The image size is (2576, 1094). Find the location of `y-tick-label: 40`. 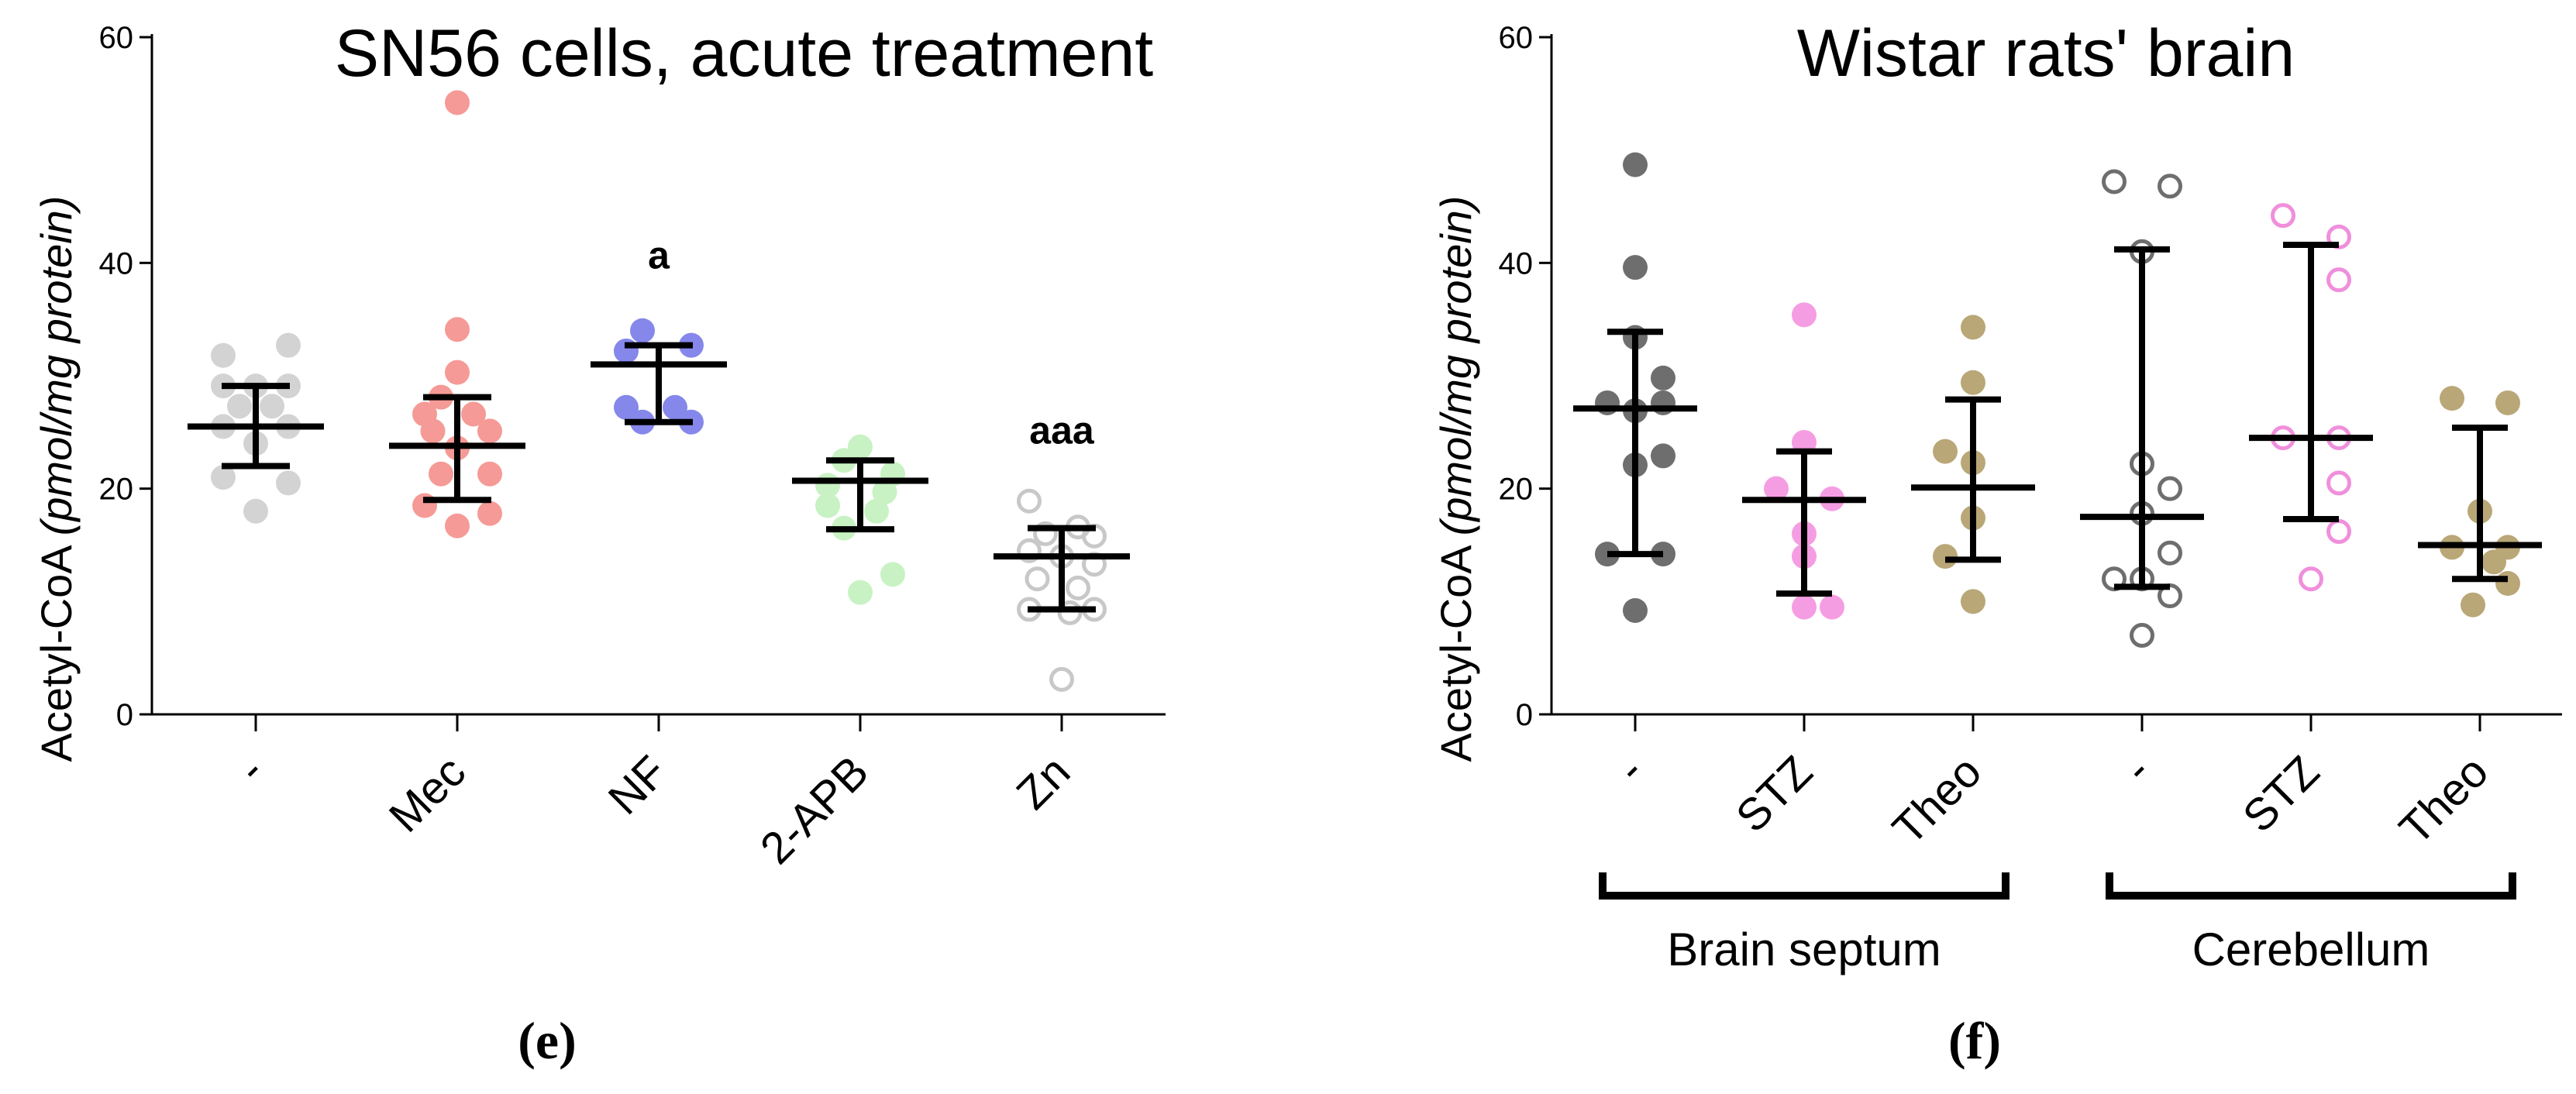

y-tick-label: 40 is located at coordinates (116, 263).